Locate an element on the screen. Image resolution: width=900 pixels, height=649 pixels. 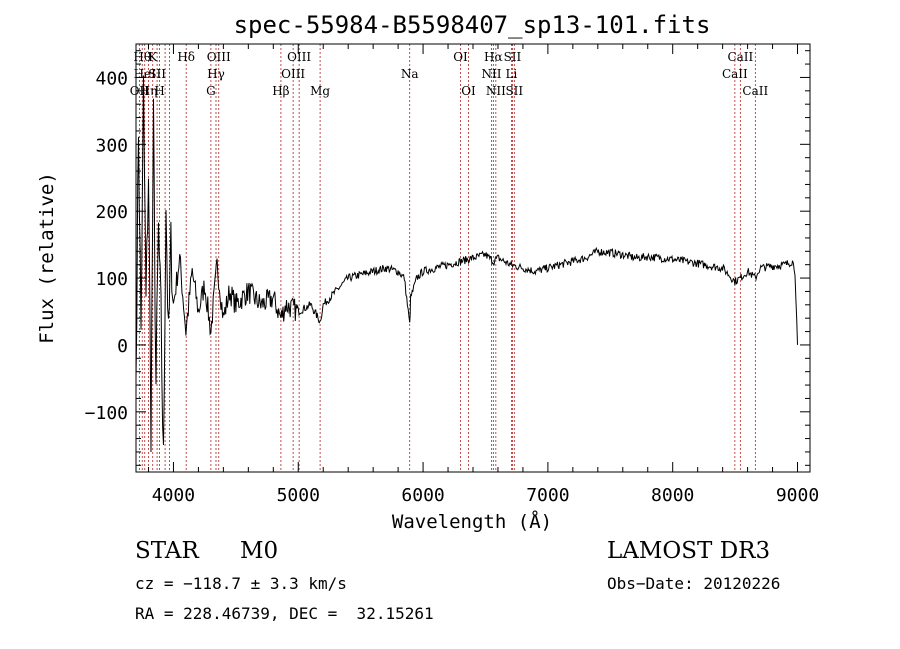
x-tick-label: 8000 is located at coordinates (672, 495).